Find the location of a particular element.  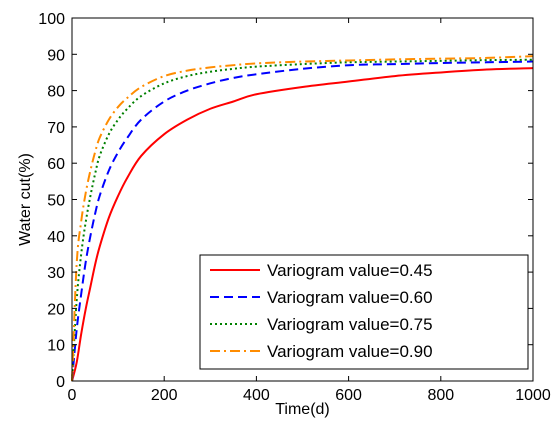

y-tick-label: 0 is located at coordinates (60, 382).